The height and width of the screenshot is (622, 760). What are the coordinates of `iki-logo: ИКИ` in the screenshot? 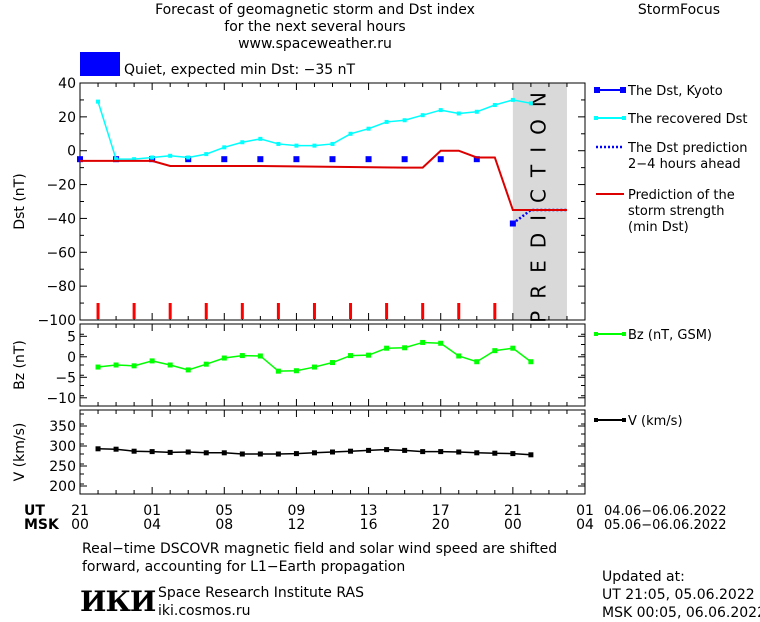 It's located at (118, 601).